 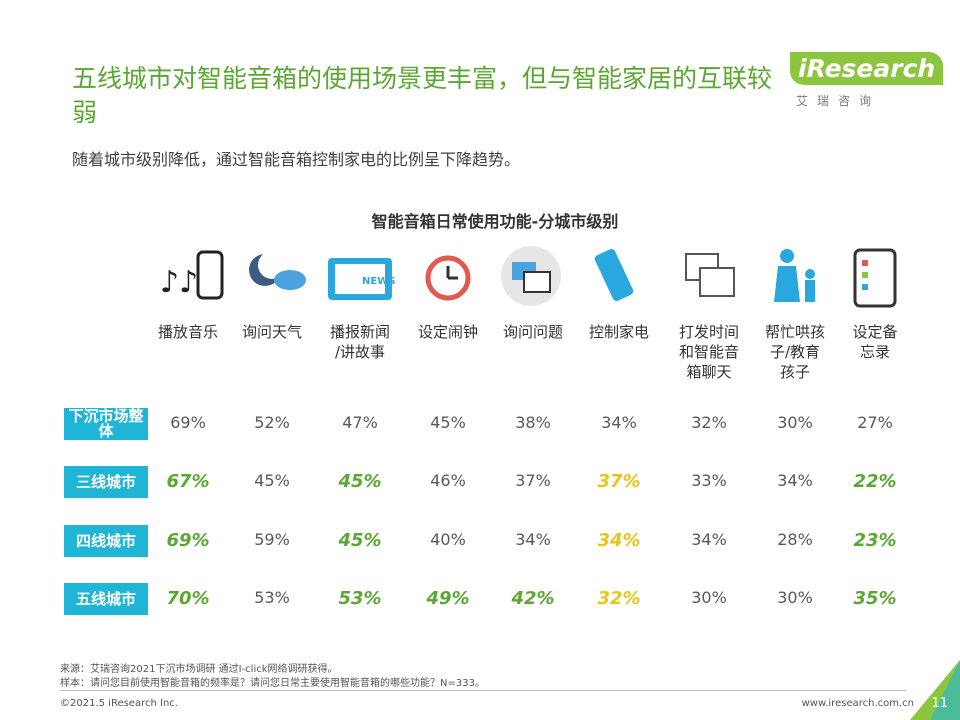 What do you see at coordinates (272, 422) in the screenshot?
I see `cell: 52%` at bounding box center [272, 422].